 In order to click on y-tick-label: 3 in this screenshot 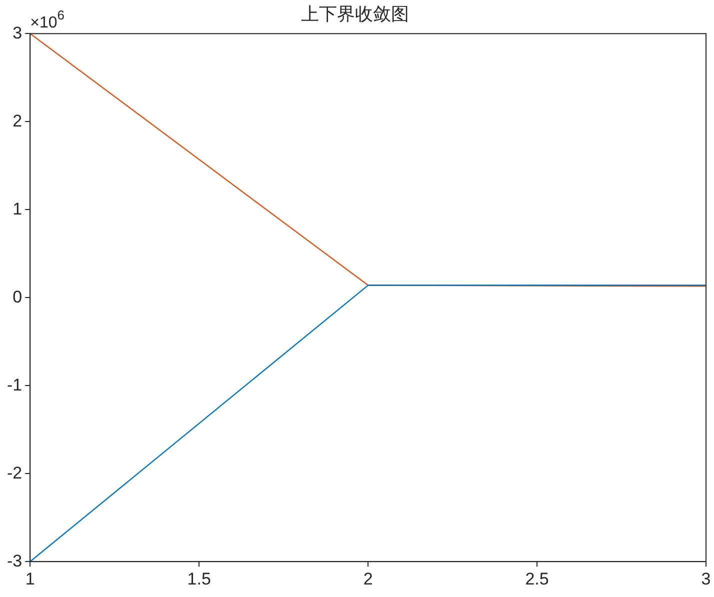, I will do `click(17, 32)`.